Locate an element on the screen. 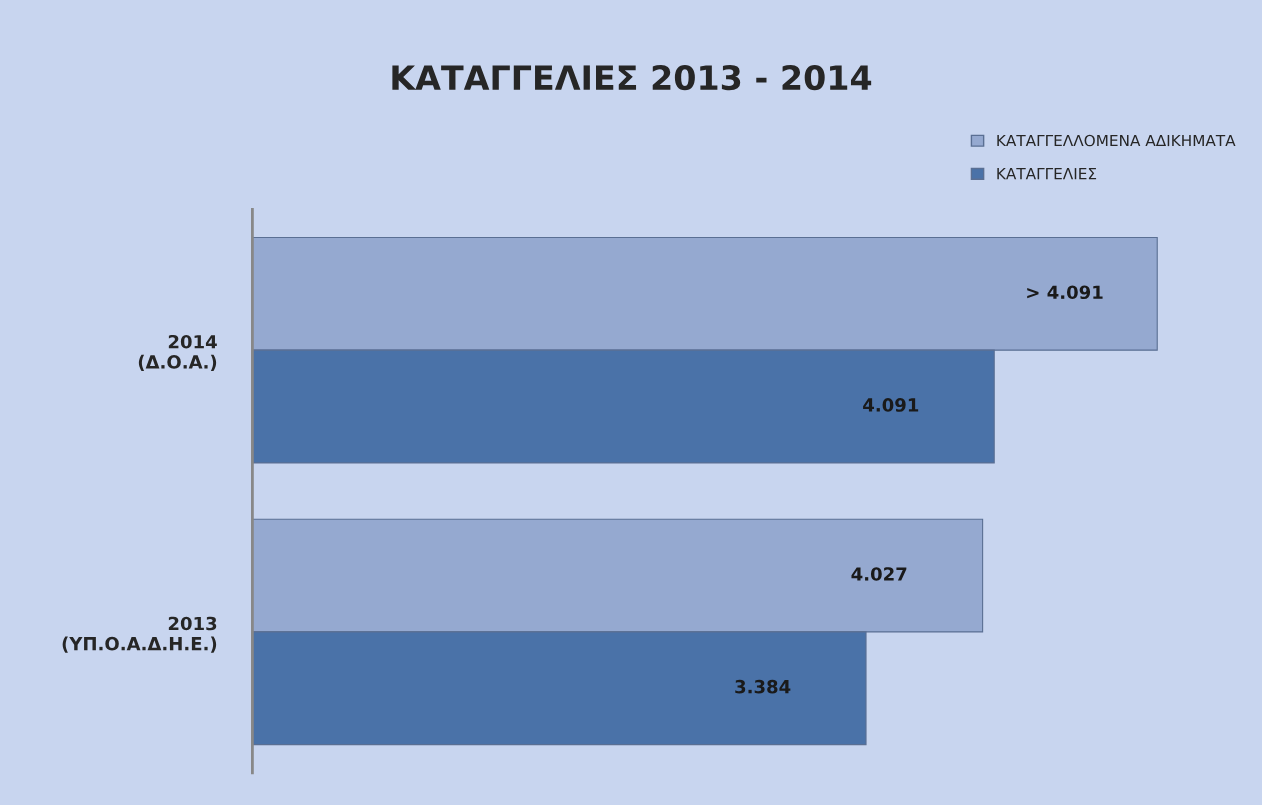 This screenshot has width=1262, height=805. chart-title: ΚΑΤΑΓΓΕΛΙΕΣ 2013 - 2014 is located at coordinates (632, 77).